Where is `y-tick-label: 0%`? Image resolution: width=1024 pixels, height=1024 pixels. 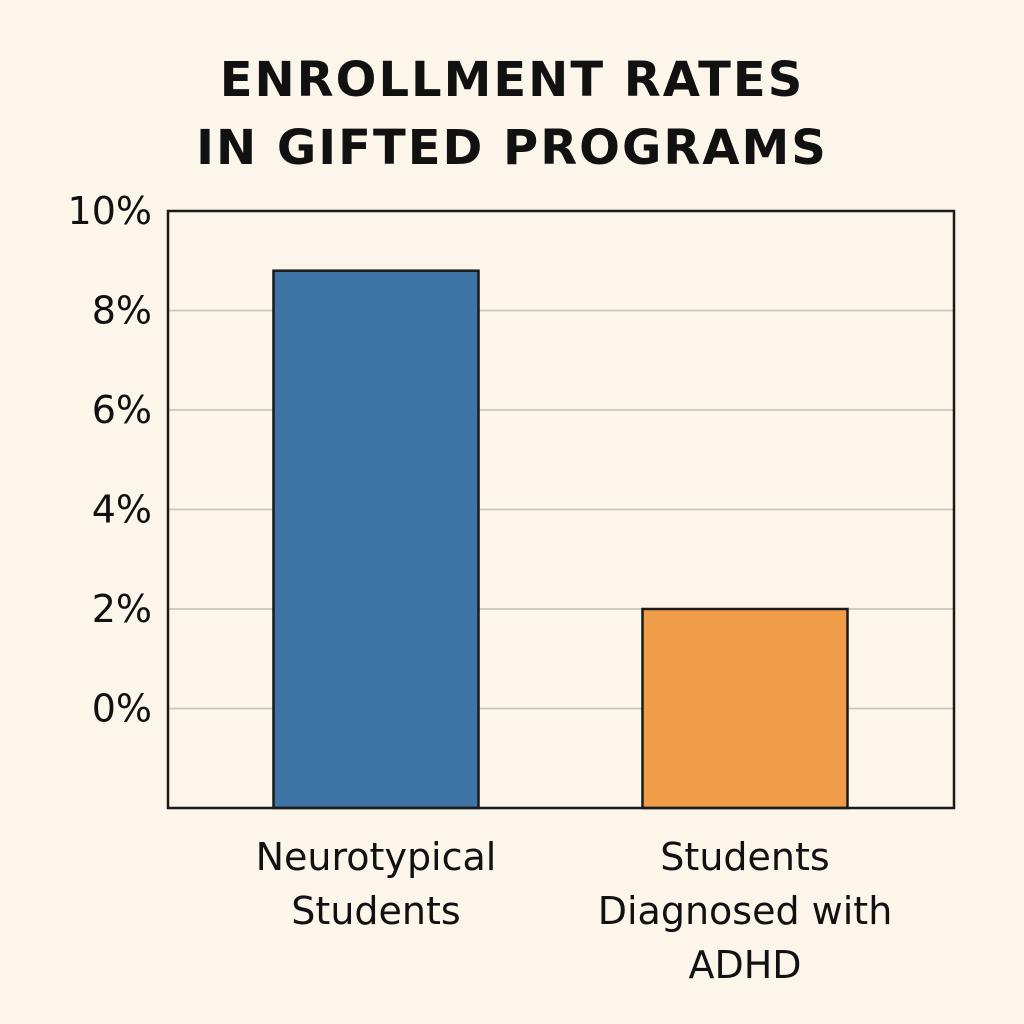
y-tick-label: 0% is located at coordinates (122, 709).